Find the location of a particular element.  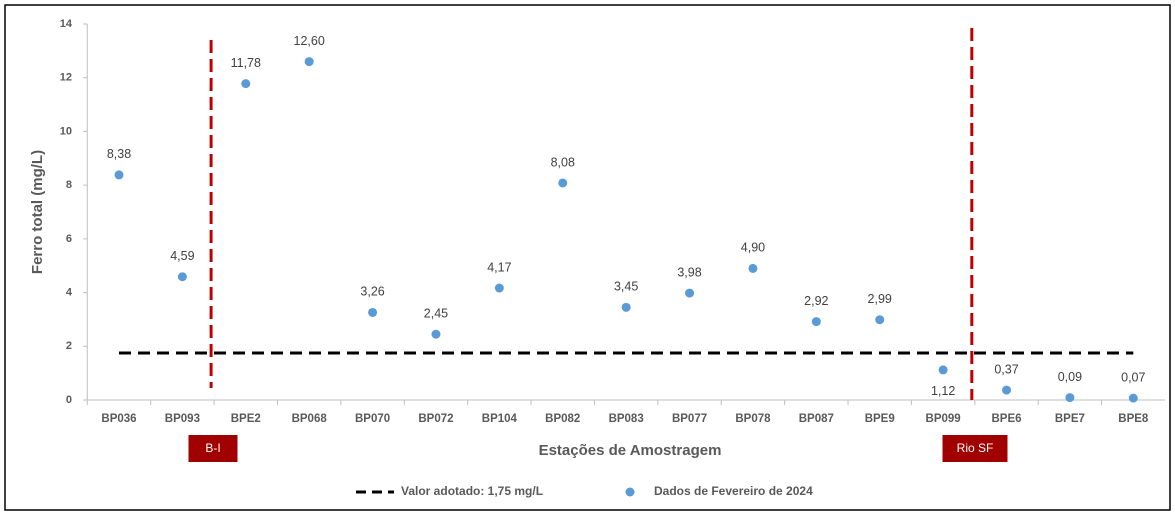

x-tick-label: BP104 is located at coordinates (500, 419).